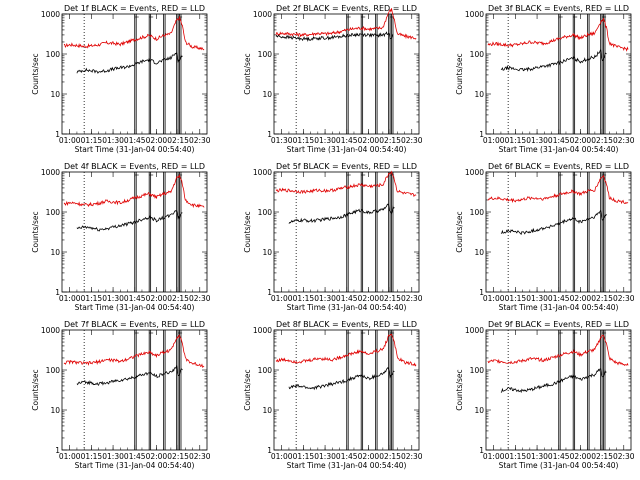  I want to click on chart-title: Det 5f BLACK = Events, RED = LLD, so click(346, 166).